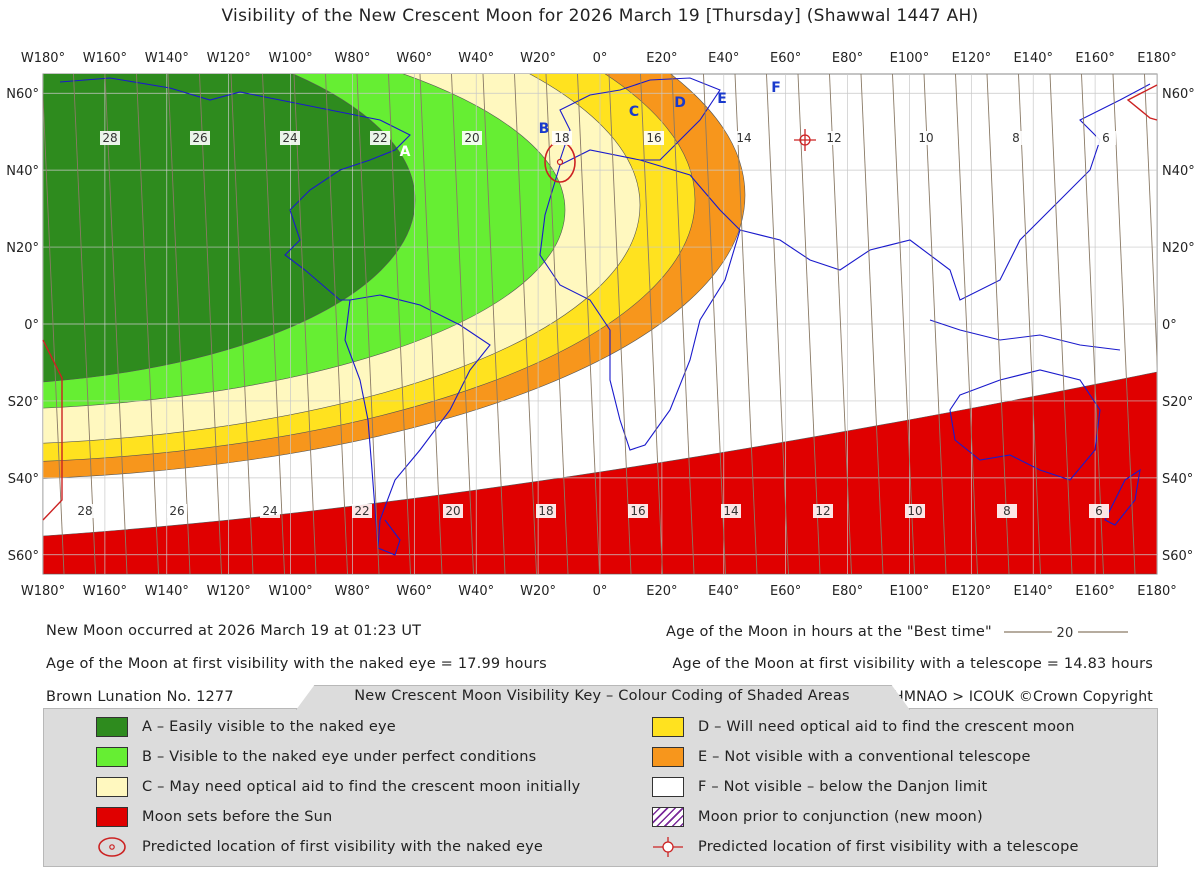 This screenshot has width=1200, height=871. I want to click on south-america-west-coast, so click(361, 424).